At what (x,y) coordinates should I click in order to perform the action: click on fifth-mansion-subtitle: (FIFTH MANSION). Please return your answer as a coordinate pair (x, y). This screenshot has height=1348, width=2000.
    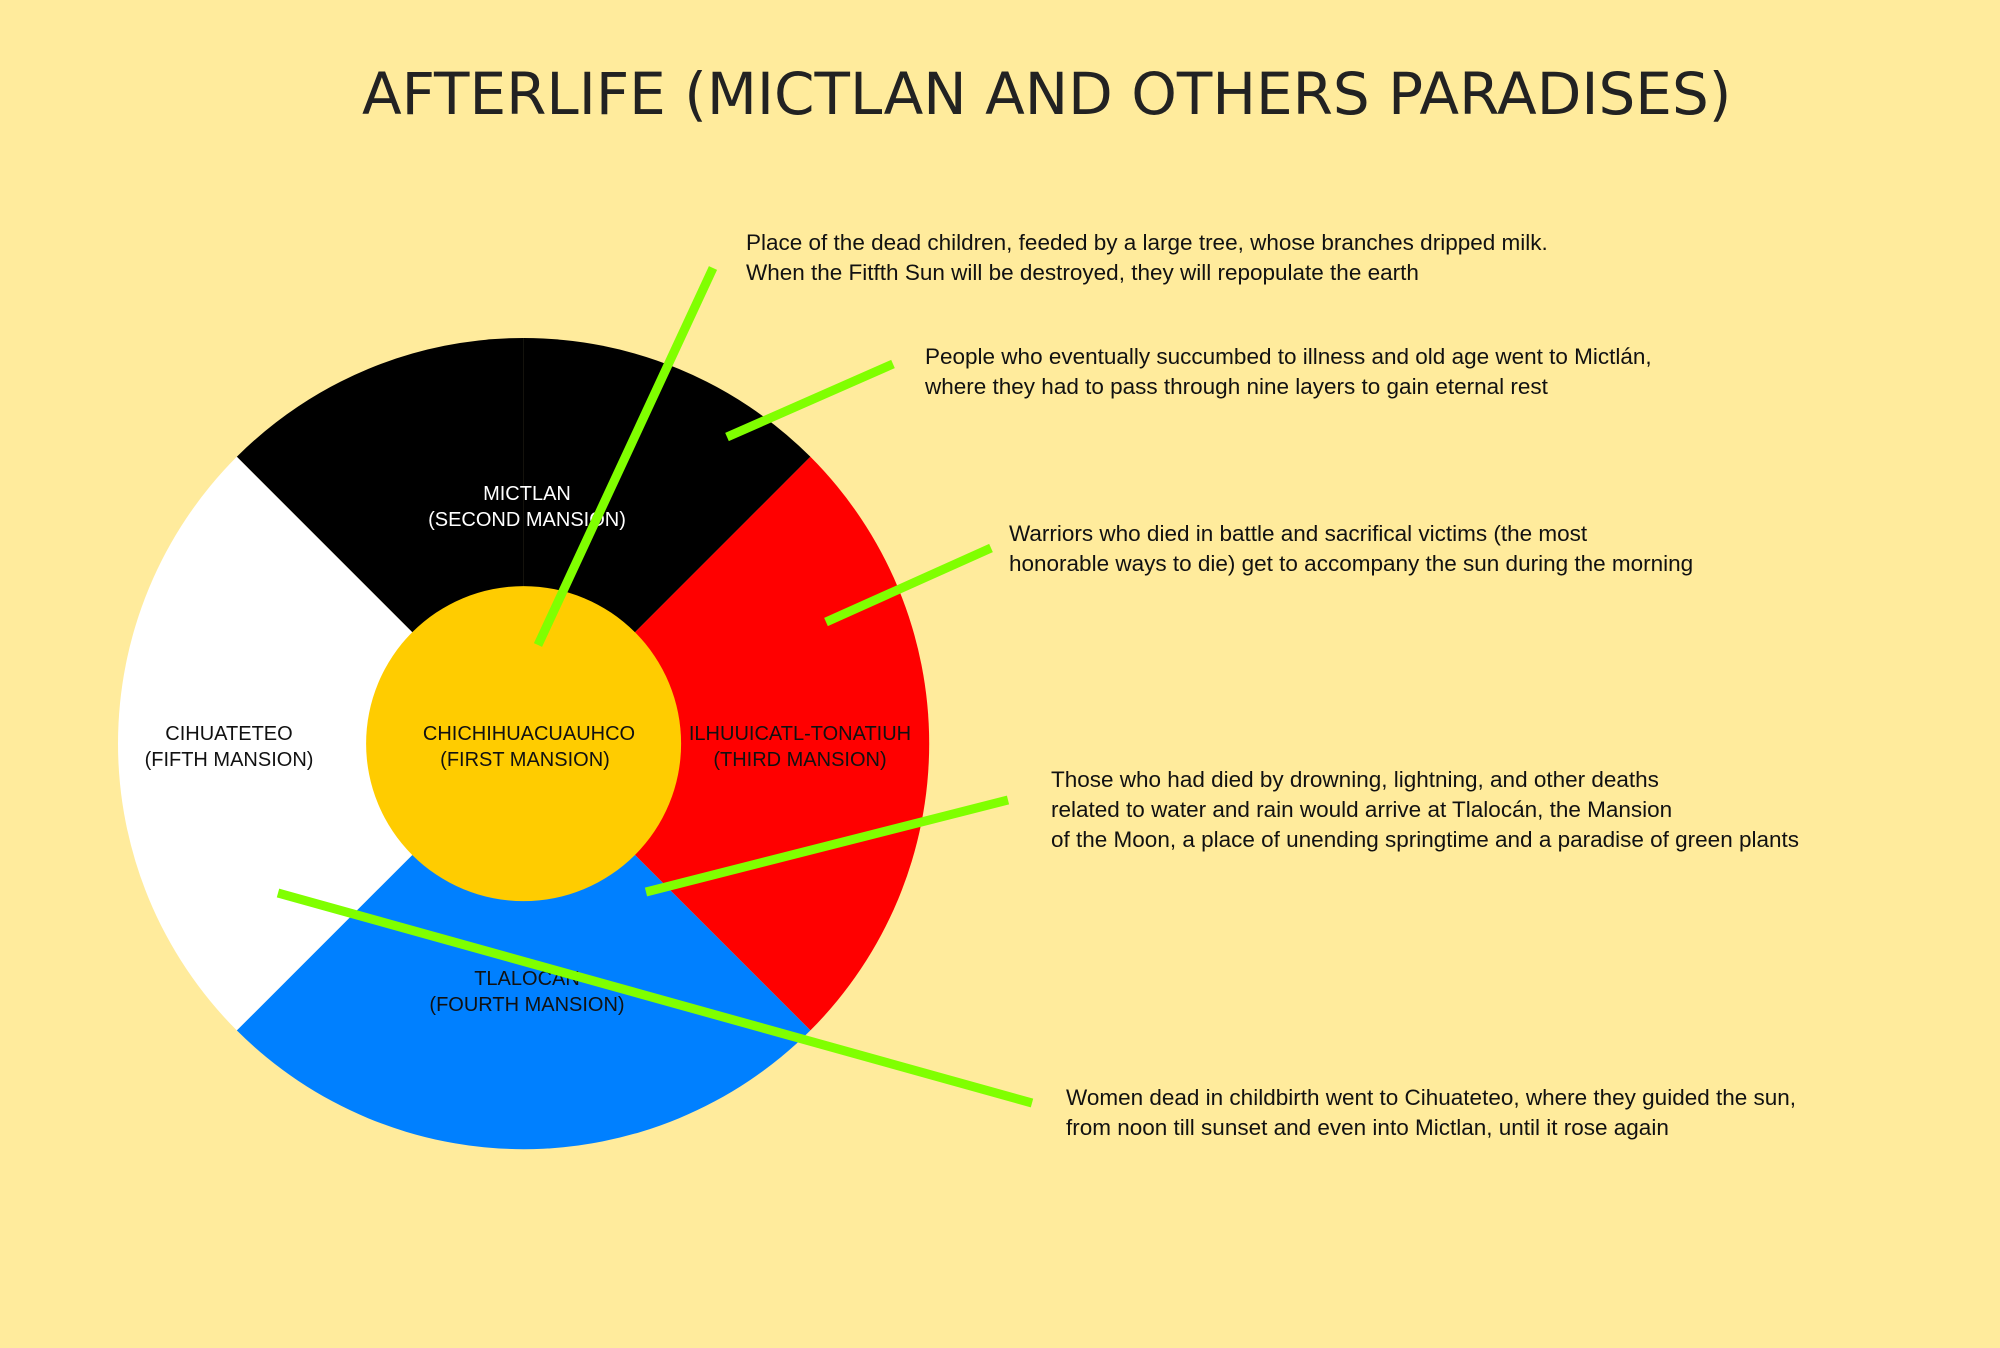
    Looking at the image, I should click on (229, 760).